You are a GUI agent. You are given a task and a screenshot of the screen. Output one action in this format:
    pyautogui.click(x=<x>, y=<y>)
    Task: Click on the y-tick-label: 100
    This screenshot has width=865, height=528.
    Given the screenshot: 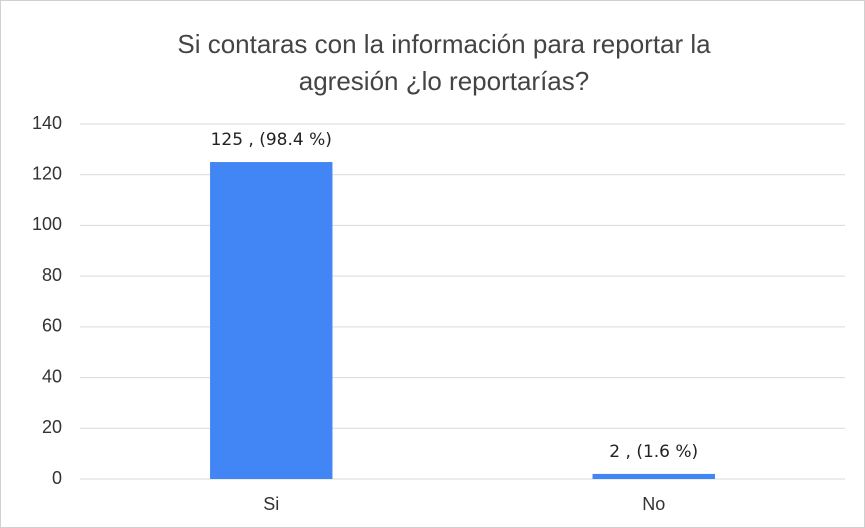 What is the action you would take?
    pyautogui.click(x=47, y=224)
    